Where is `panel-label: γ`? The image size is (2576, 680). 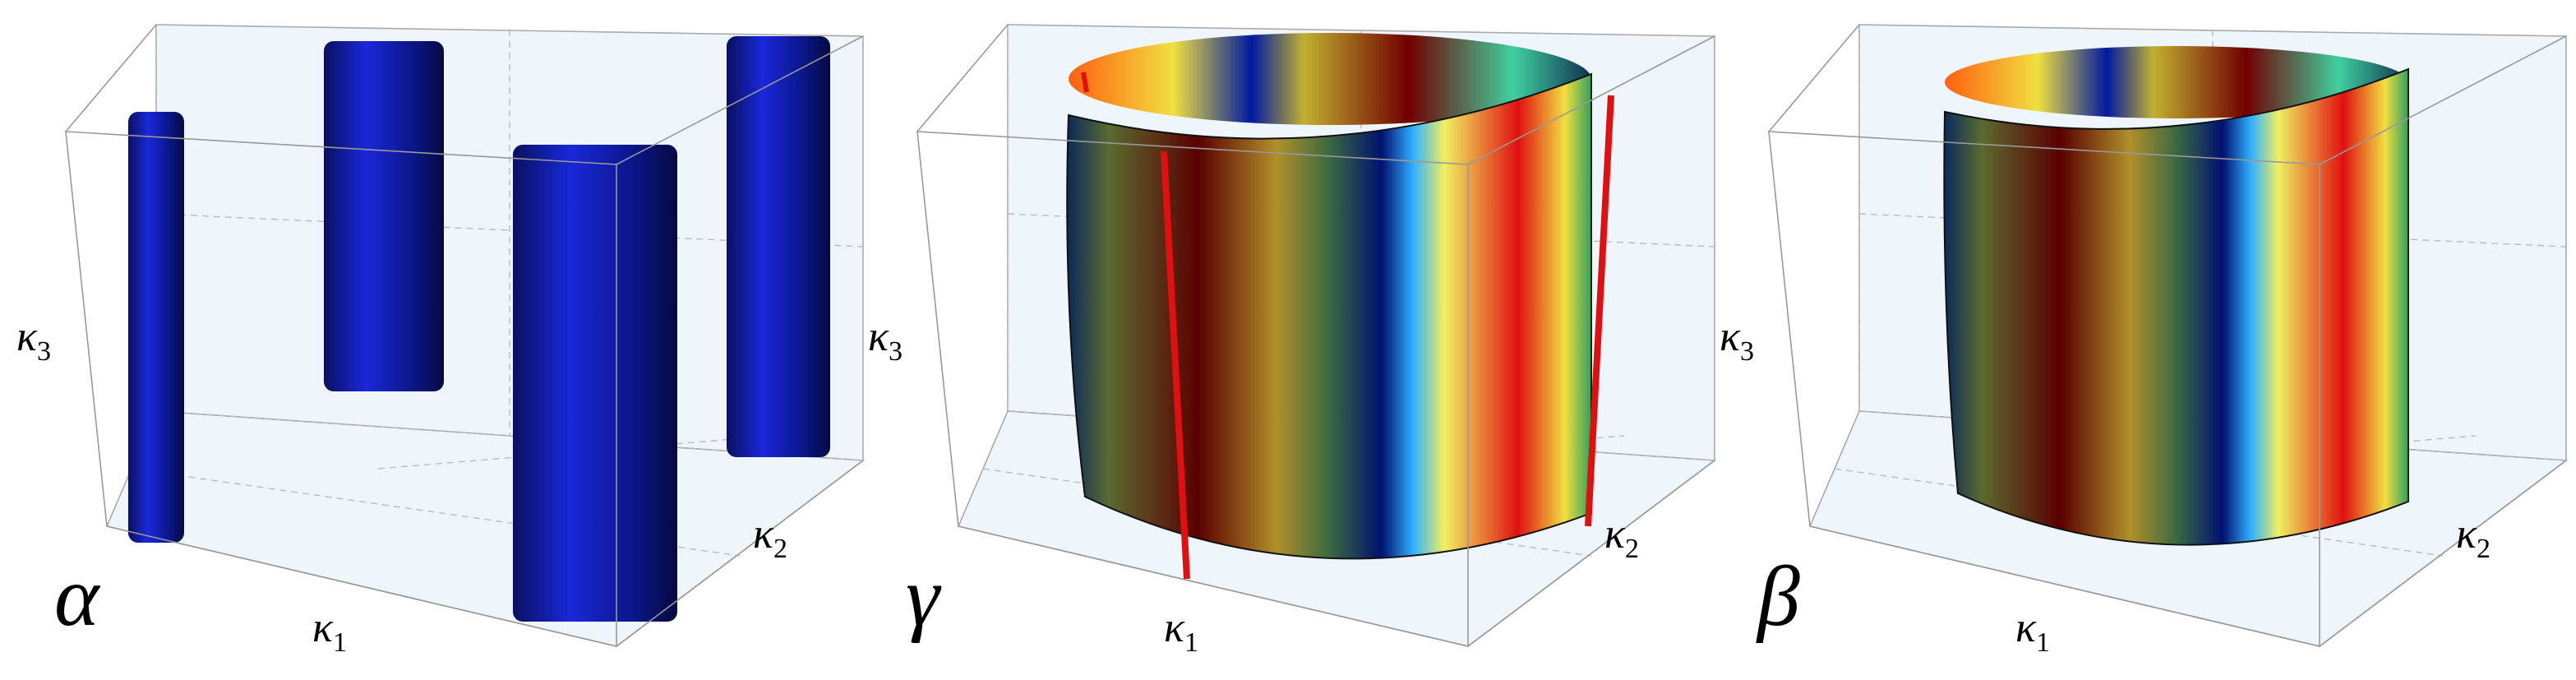
panel-label: γ is located at coordinates (924, 596).